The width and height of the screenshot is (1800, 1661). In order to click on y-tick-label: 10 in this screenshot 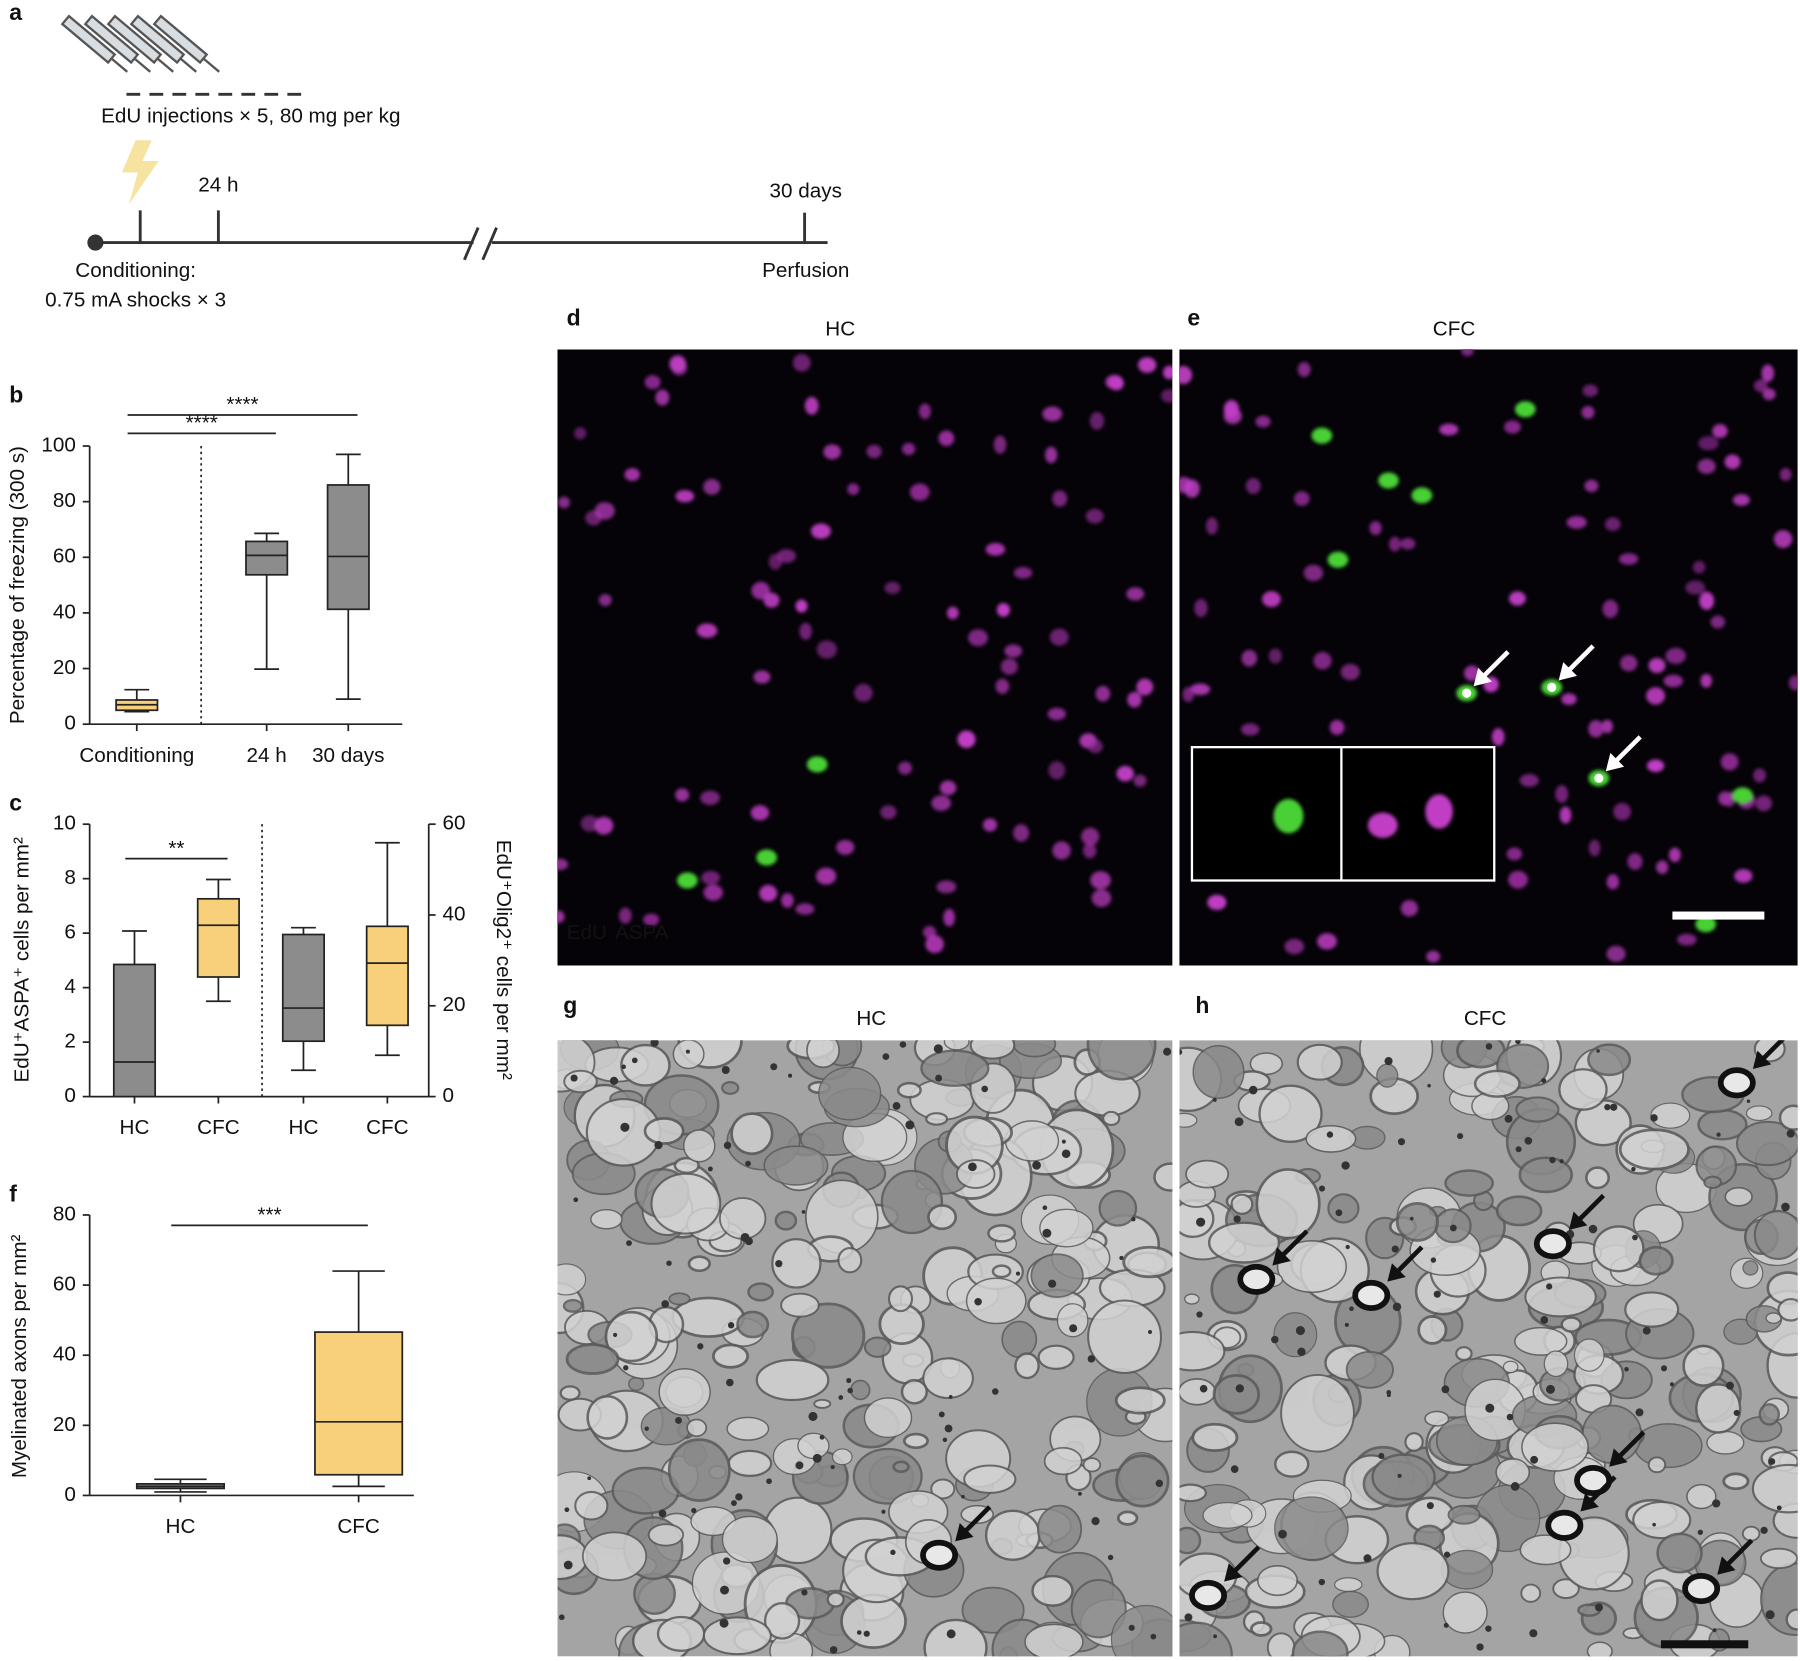, I will do `click(64, 823)`.